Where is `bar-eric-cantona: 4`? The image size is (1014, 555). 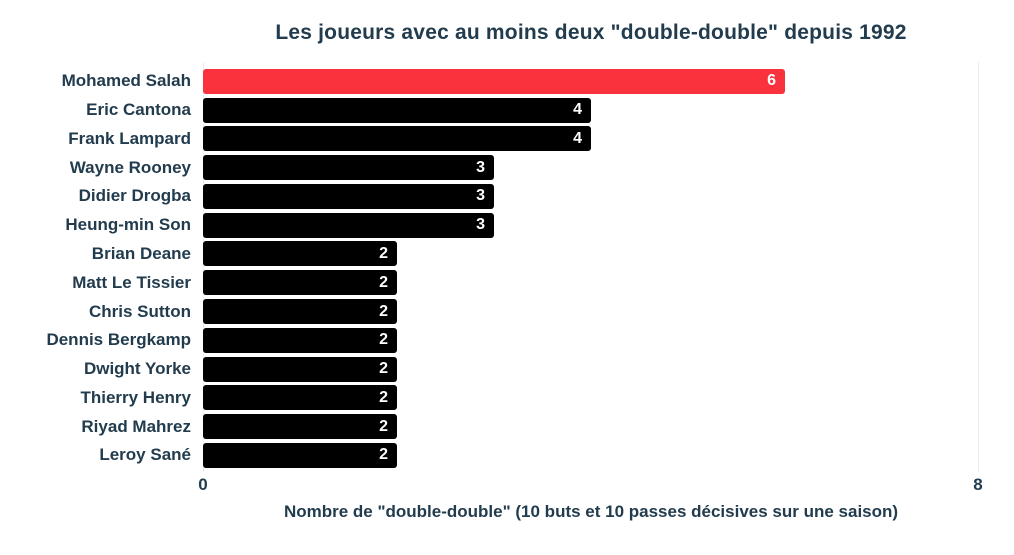
bar-eric-cantona: 4 is located at coordinates (397, 110).